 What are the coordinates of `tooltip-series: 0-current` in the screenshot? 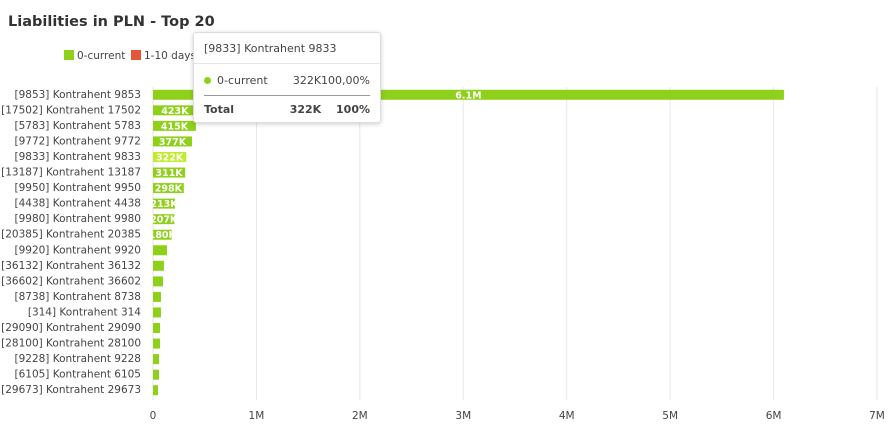 It's located at (238, 80).